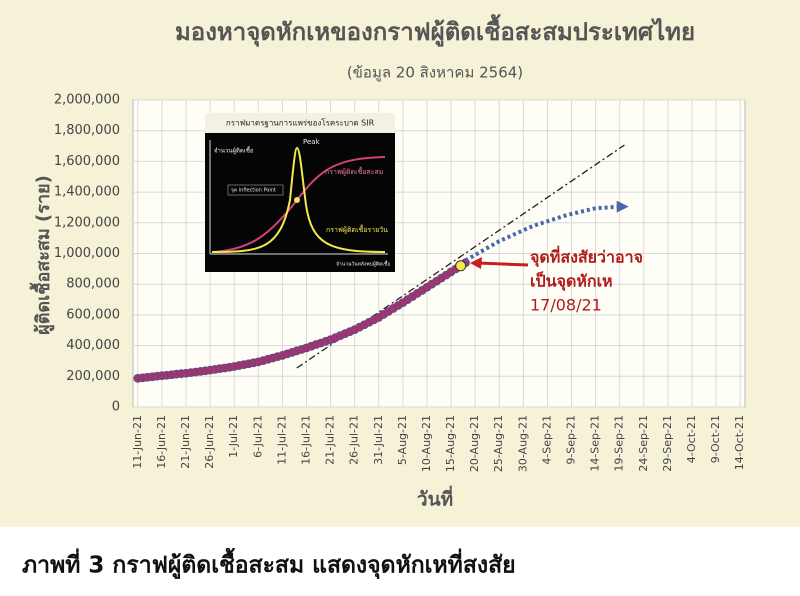  Describe the element at coordinates (87, 192) in the screenshot. I see `y-tick-label: 1,400,000` at that location.